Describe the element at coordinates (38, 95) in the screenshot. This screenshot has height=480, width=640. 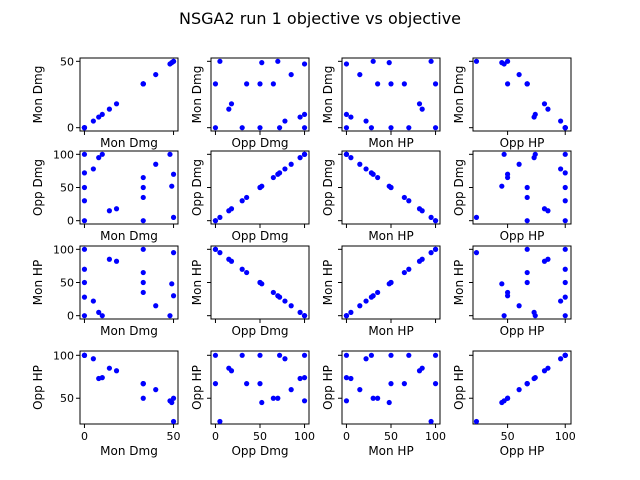
I see `y-axis-label: Mon Dmg` at that location.